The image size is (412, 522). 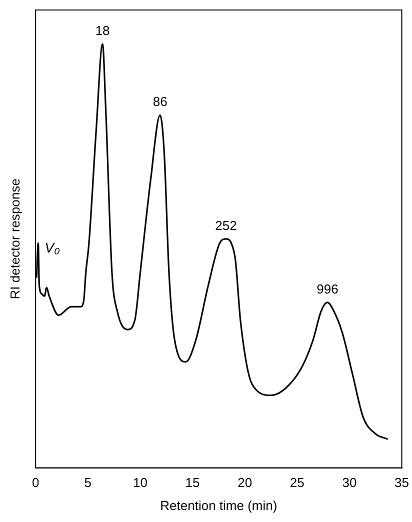 What do you see at coordinates (52, 248) in the screenshot?
I see `annotation: V₀` at bounding box center [52, 248].